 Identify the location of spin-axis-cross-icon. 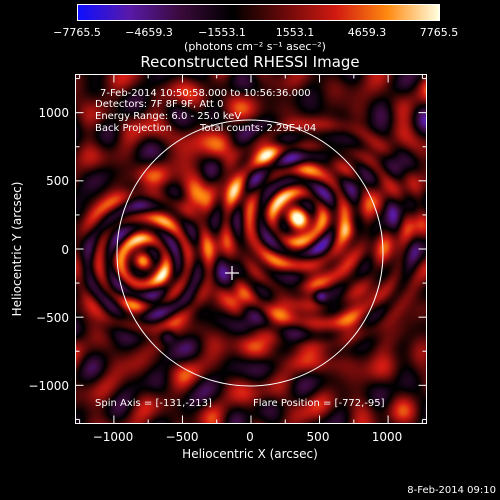
(232, 273).